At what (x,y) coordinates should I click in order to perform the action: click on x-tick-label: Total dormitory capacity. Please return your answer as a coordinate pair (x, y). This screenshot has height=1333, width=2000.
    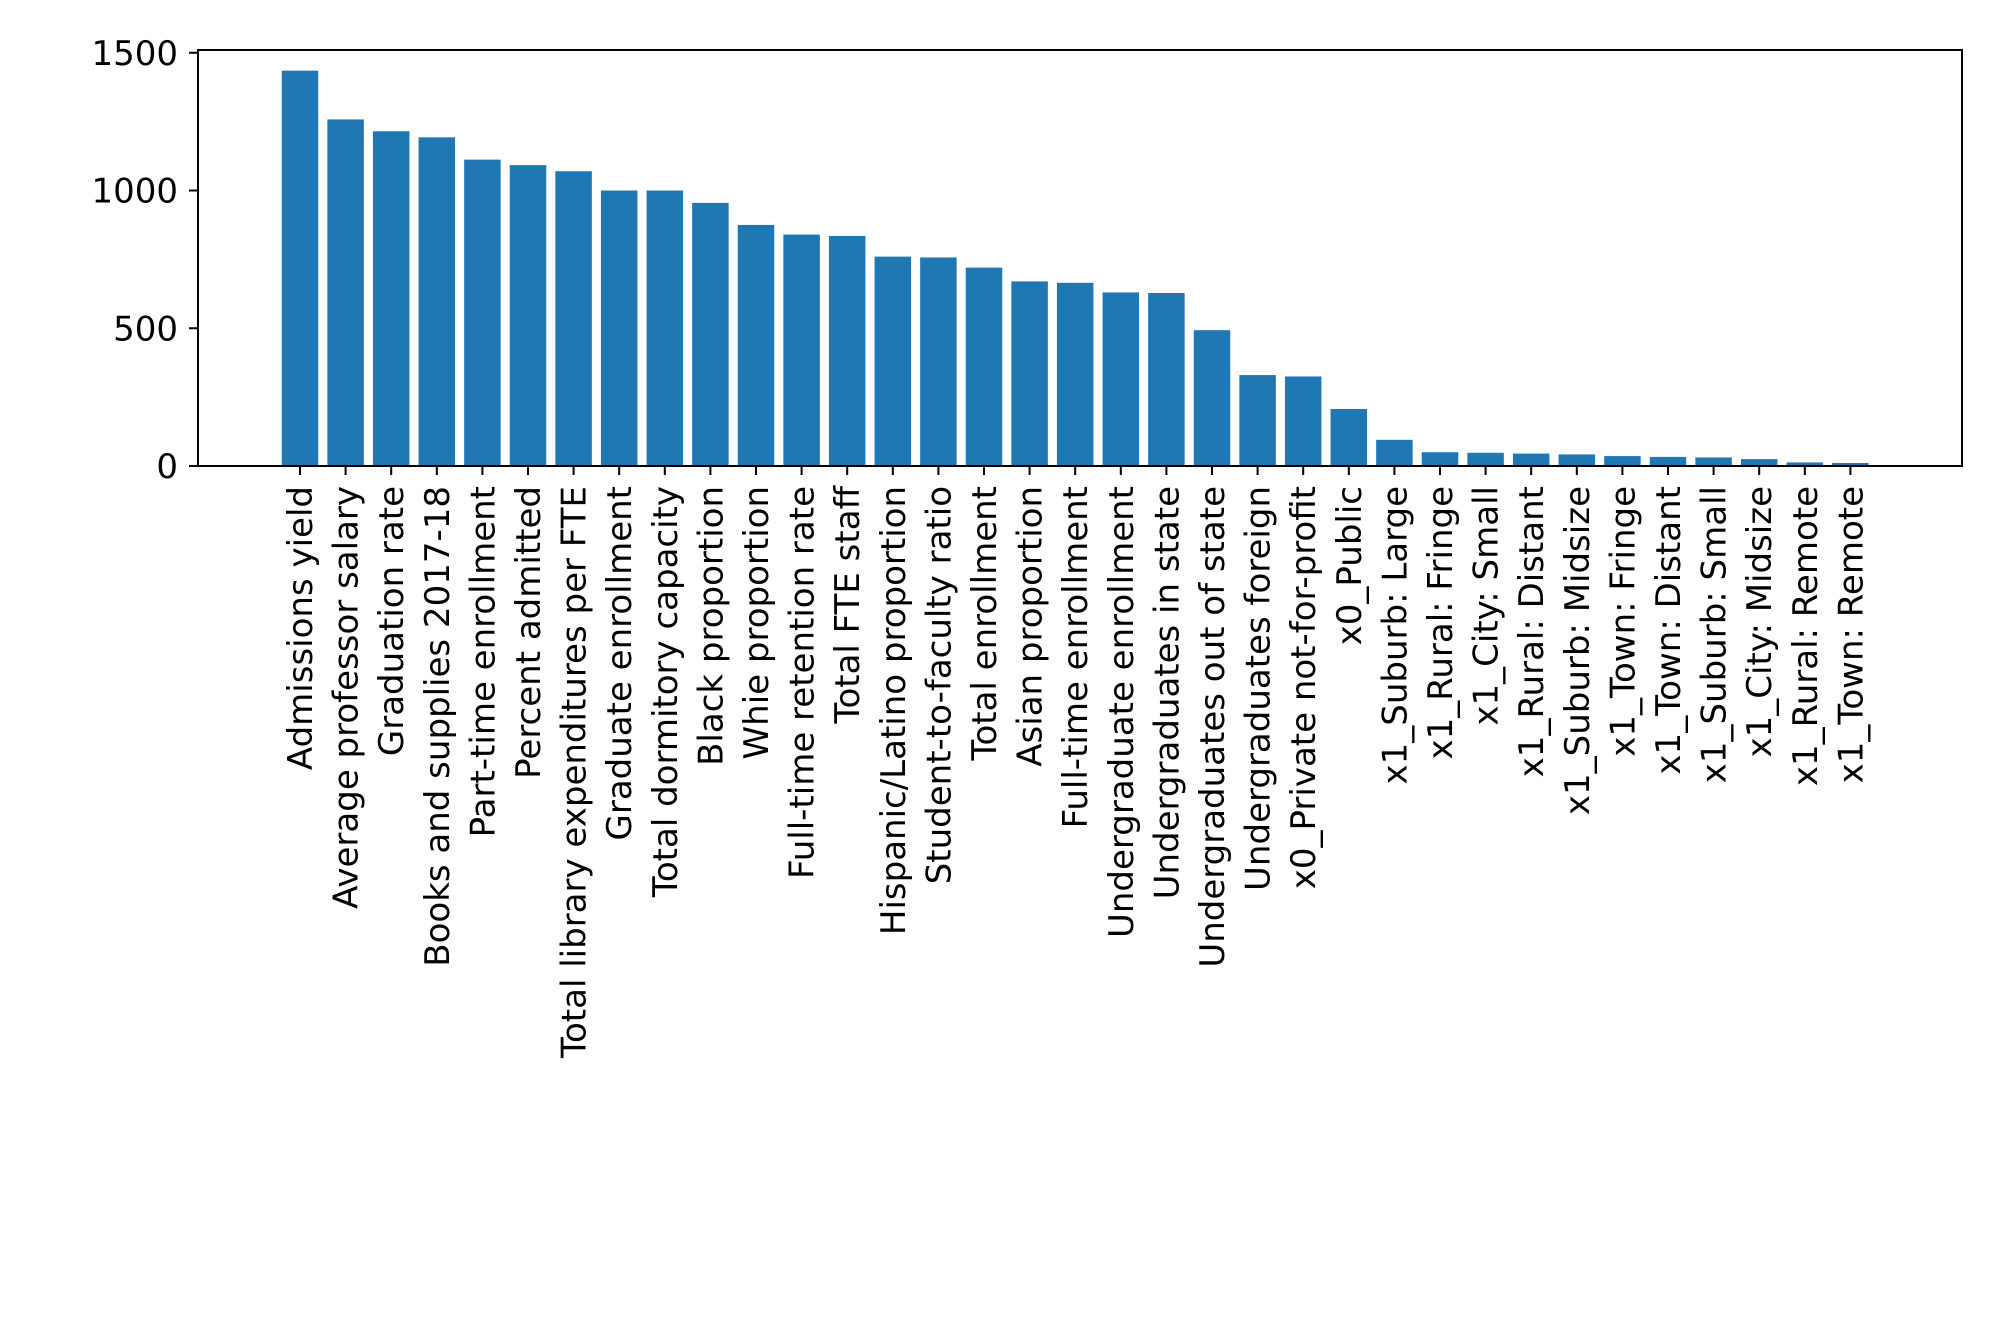
    Looking at the image, I should click on (666, 692).